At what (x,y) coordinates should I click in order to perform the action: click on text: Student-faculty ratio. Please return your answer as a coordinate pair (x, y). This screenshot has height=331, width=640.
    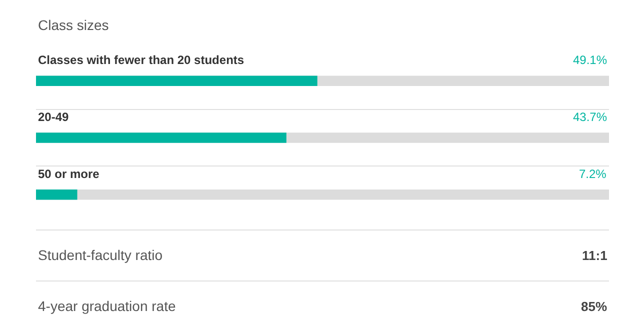
    Looking at the image, I should click on (100, 255).